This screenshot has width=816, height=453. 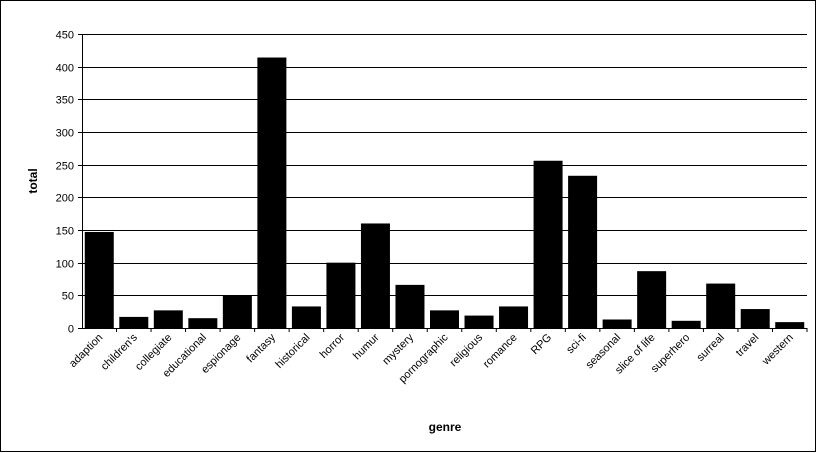 I want to click on bar-fantasy, so click(x=272, y=193).